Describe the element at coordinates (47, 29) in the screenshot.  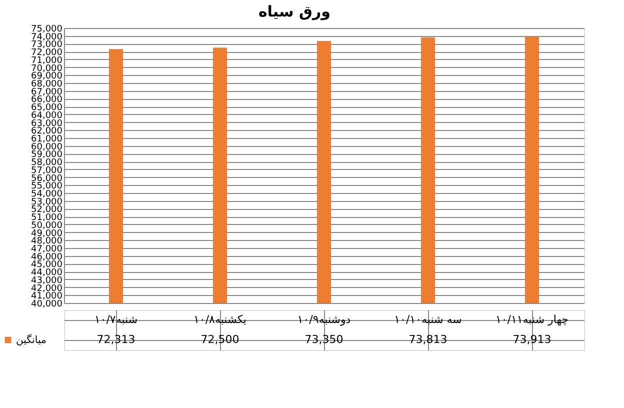
I see `y-tick-label: 75,000` at that location.